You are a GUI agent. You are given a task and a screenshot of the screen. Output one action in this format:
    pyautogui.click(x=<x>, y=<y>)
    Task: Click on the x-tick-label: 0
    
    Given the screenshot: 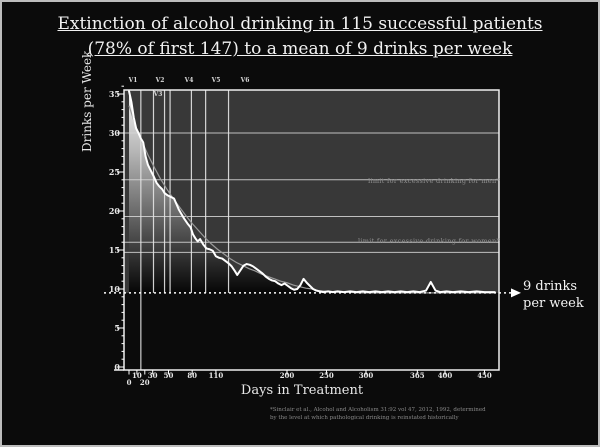 What is the action you would take?
    pyautogui.click(x=129, y=382)
    